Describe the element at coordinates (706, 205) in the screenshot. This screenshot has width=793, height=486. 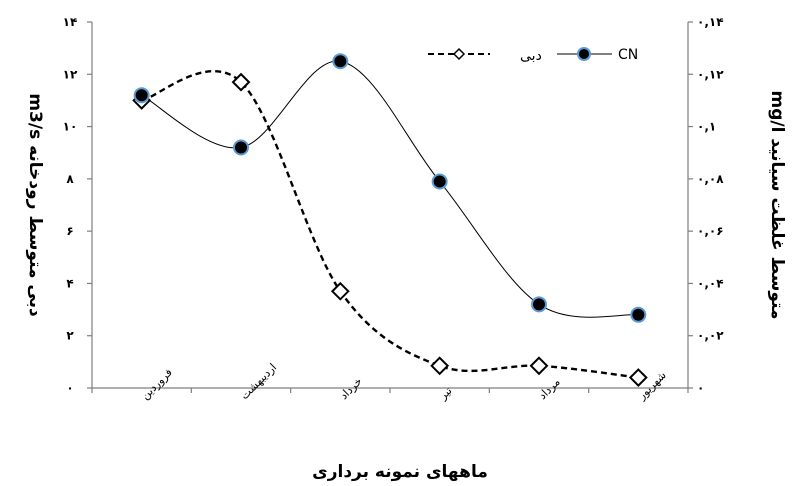
I see `right-y-axis-ticks: ۰ ۰,۰۲ ۰,۰۴ ۰,۰۶ ۰,۰۸ ۰,۱ ۰,۱۲ ۰,۱۴` at that location.